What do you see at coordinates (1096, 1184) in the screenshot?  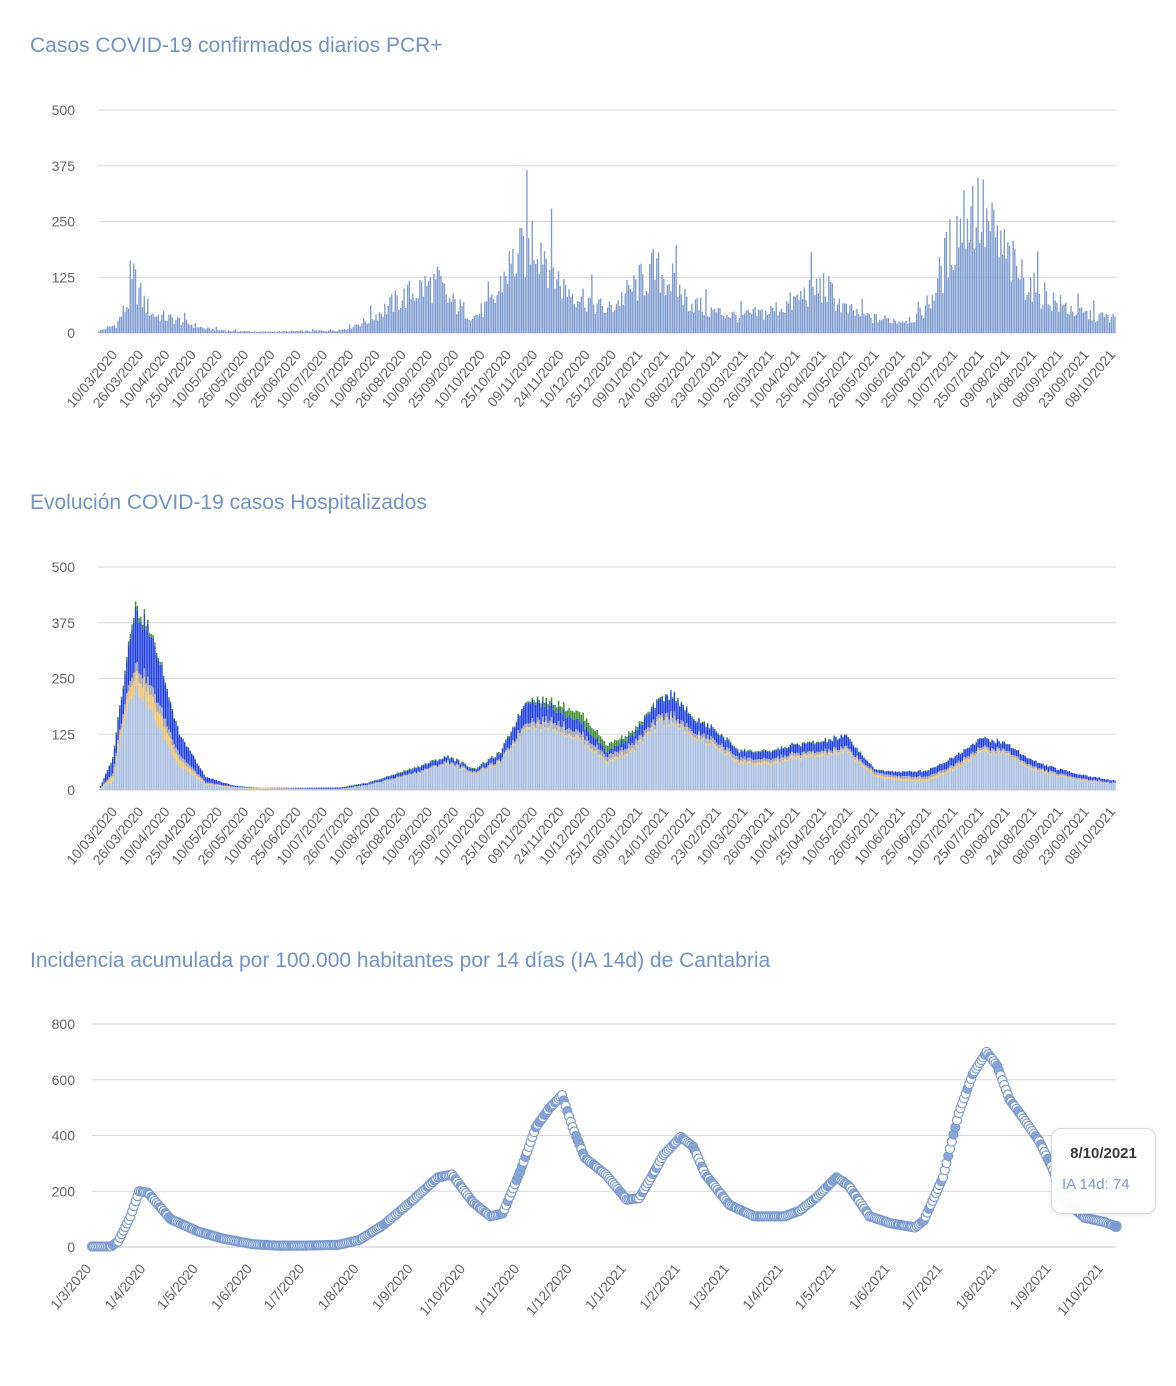 I see `tooltip-value: IA 14d: 74` at bounding box center [1096, 1184].